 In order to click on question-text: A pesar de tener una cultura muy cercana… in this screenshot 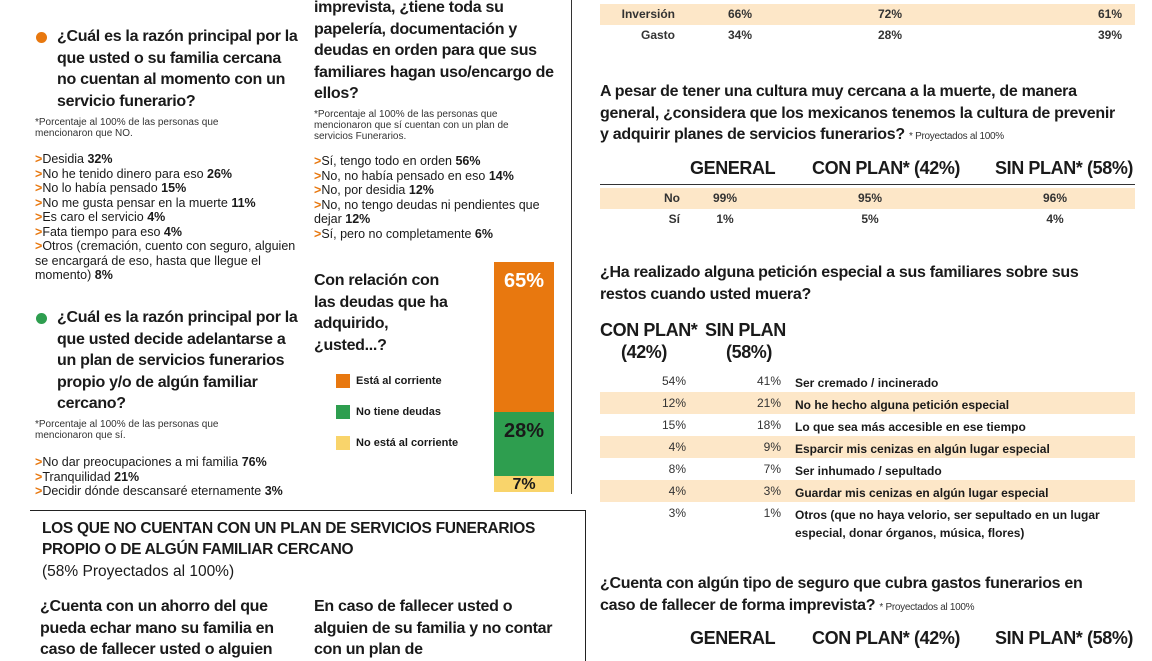, I will do `click(857, 113)`.